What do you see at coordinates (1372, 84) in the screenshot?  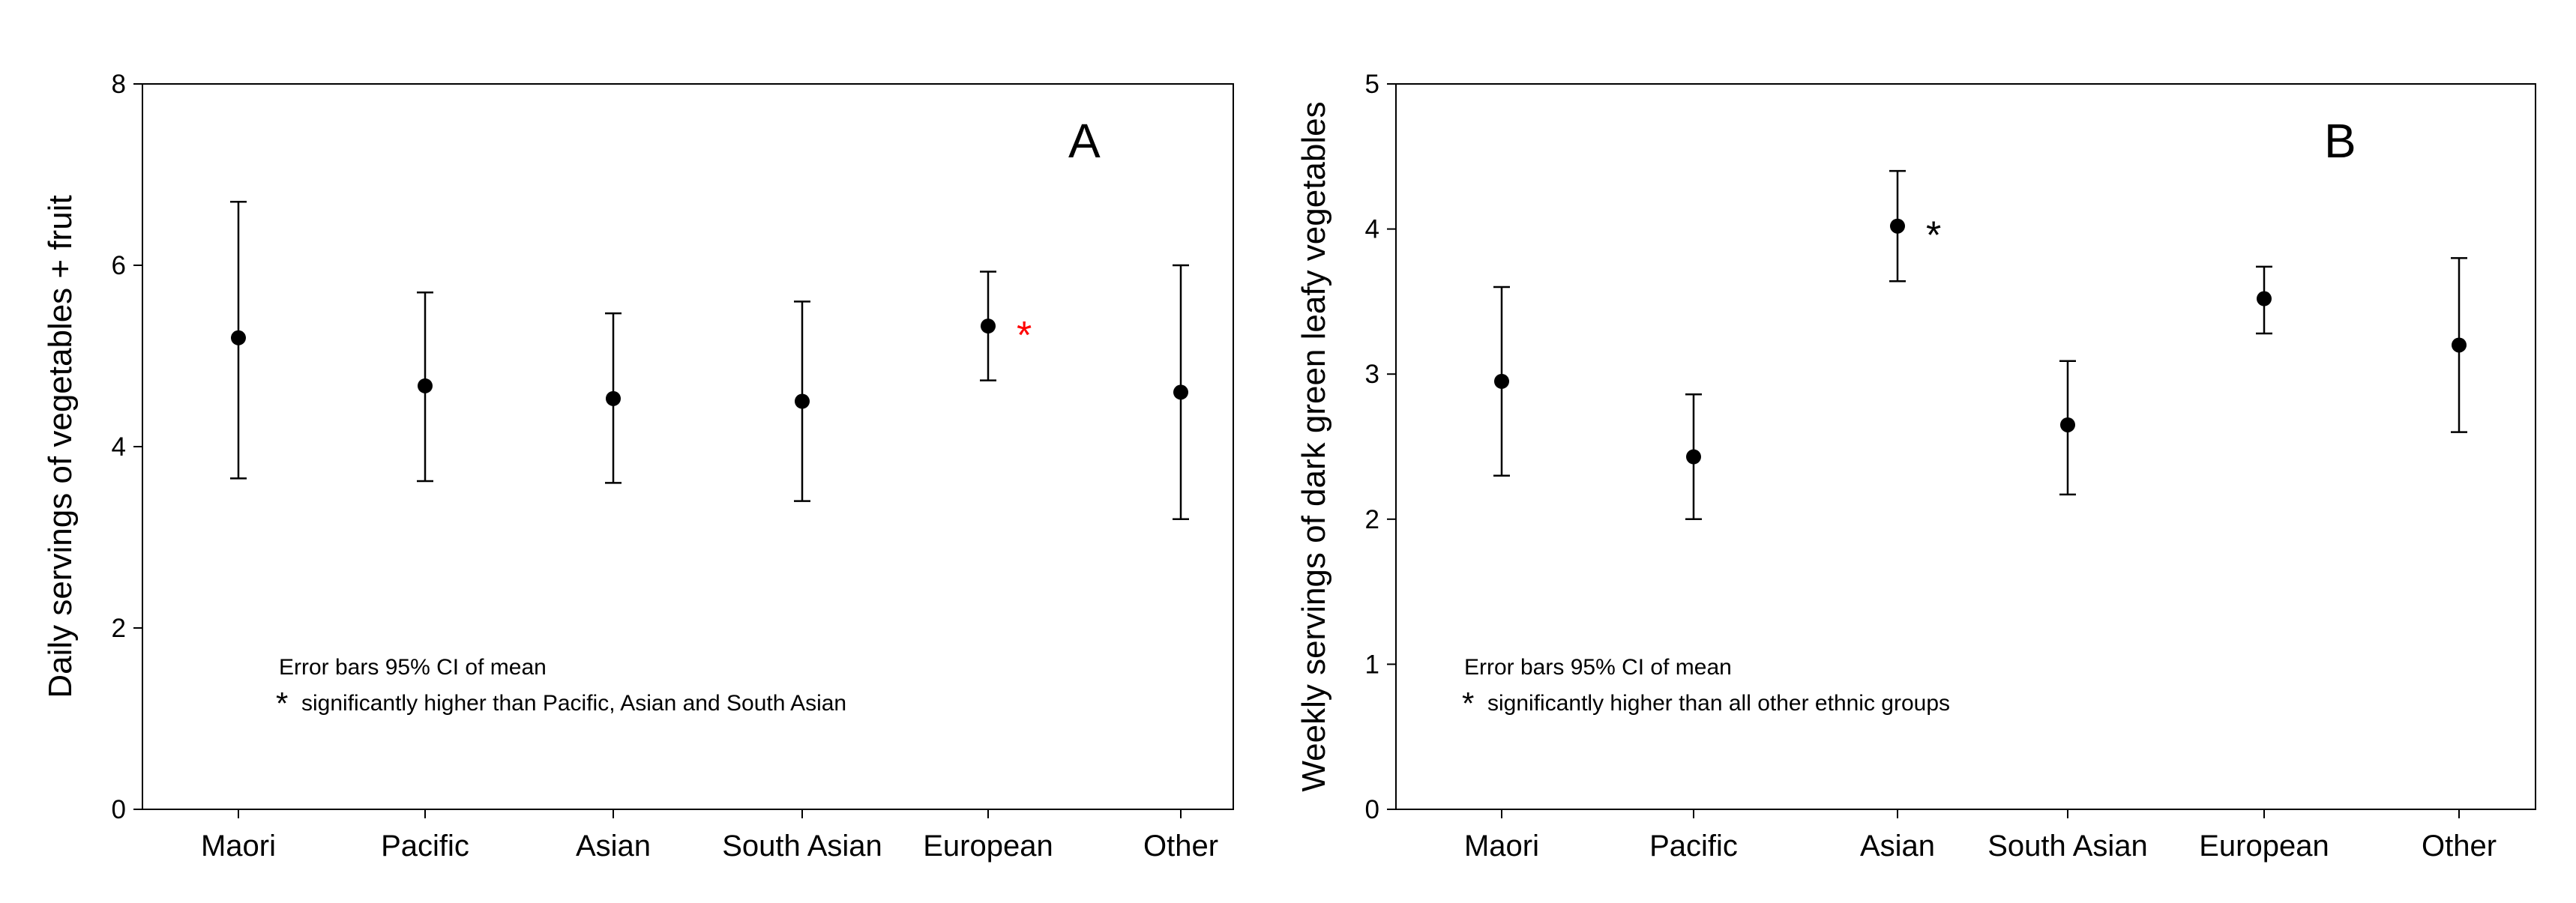 I see `y-tick-label-b-5: 5` at bounding box center [1372, 84].